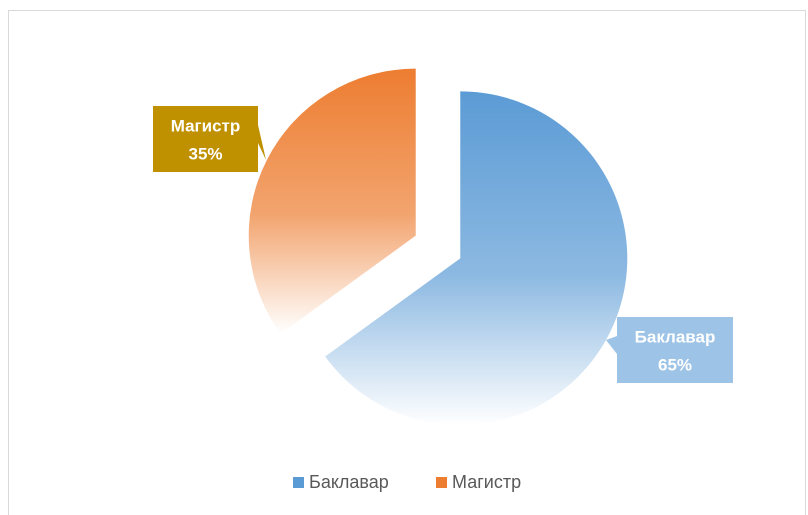 The width and height of the screenshot is (808, 515). Describe the element at coordinates (206, 125) in the screenshot. I see `data-label-category: Магистр` at that location.